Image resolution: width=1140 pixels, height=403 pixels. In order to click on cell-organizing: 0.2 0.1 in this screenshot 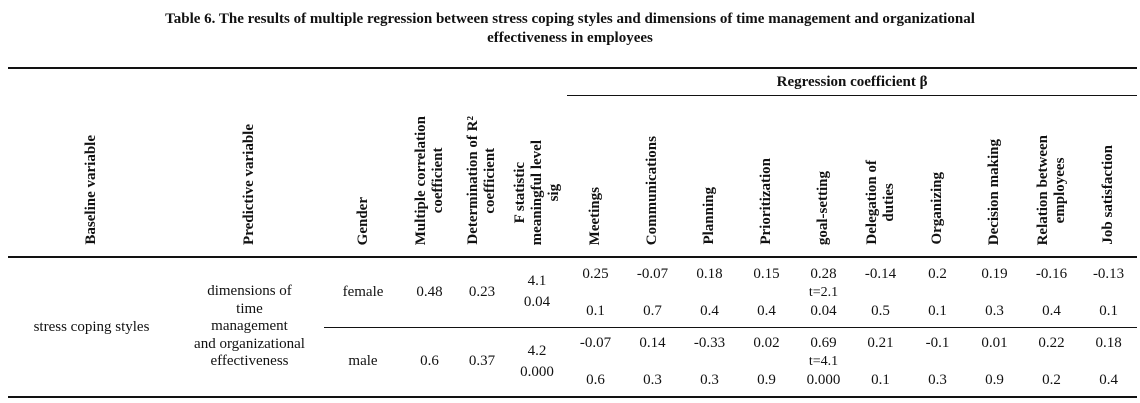, I will do `click(937, 292)`.